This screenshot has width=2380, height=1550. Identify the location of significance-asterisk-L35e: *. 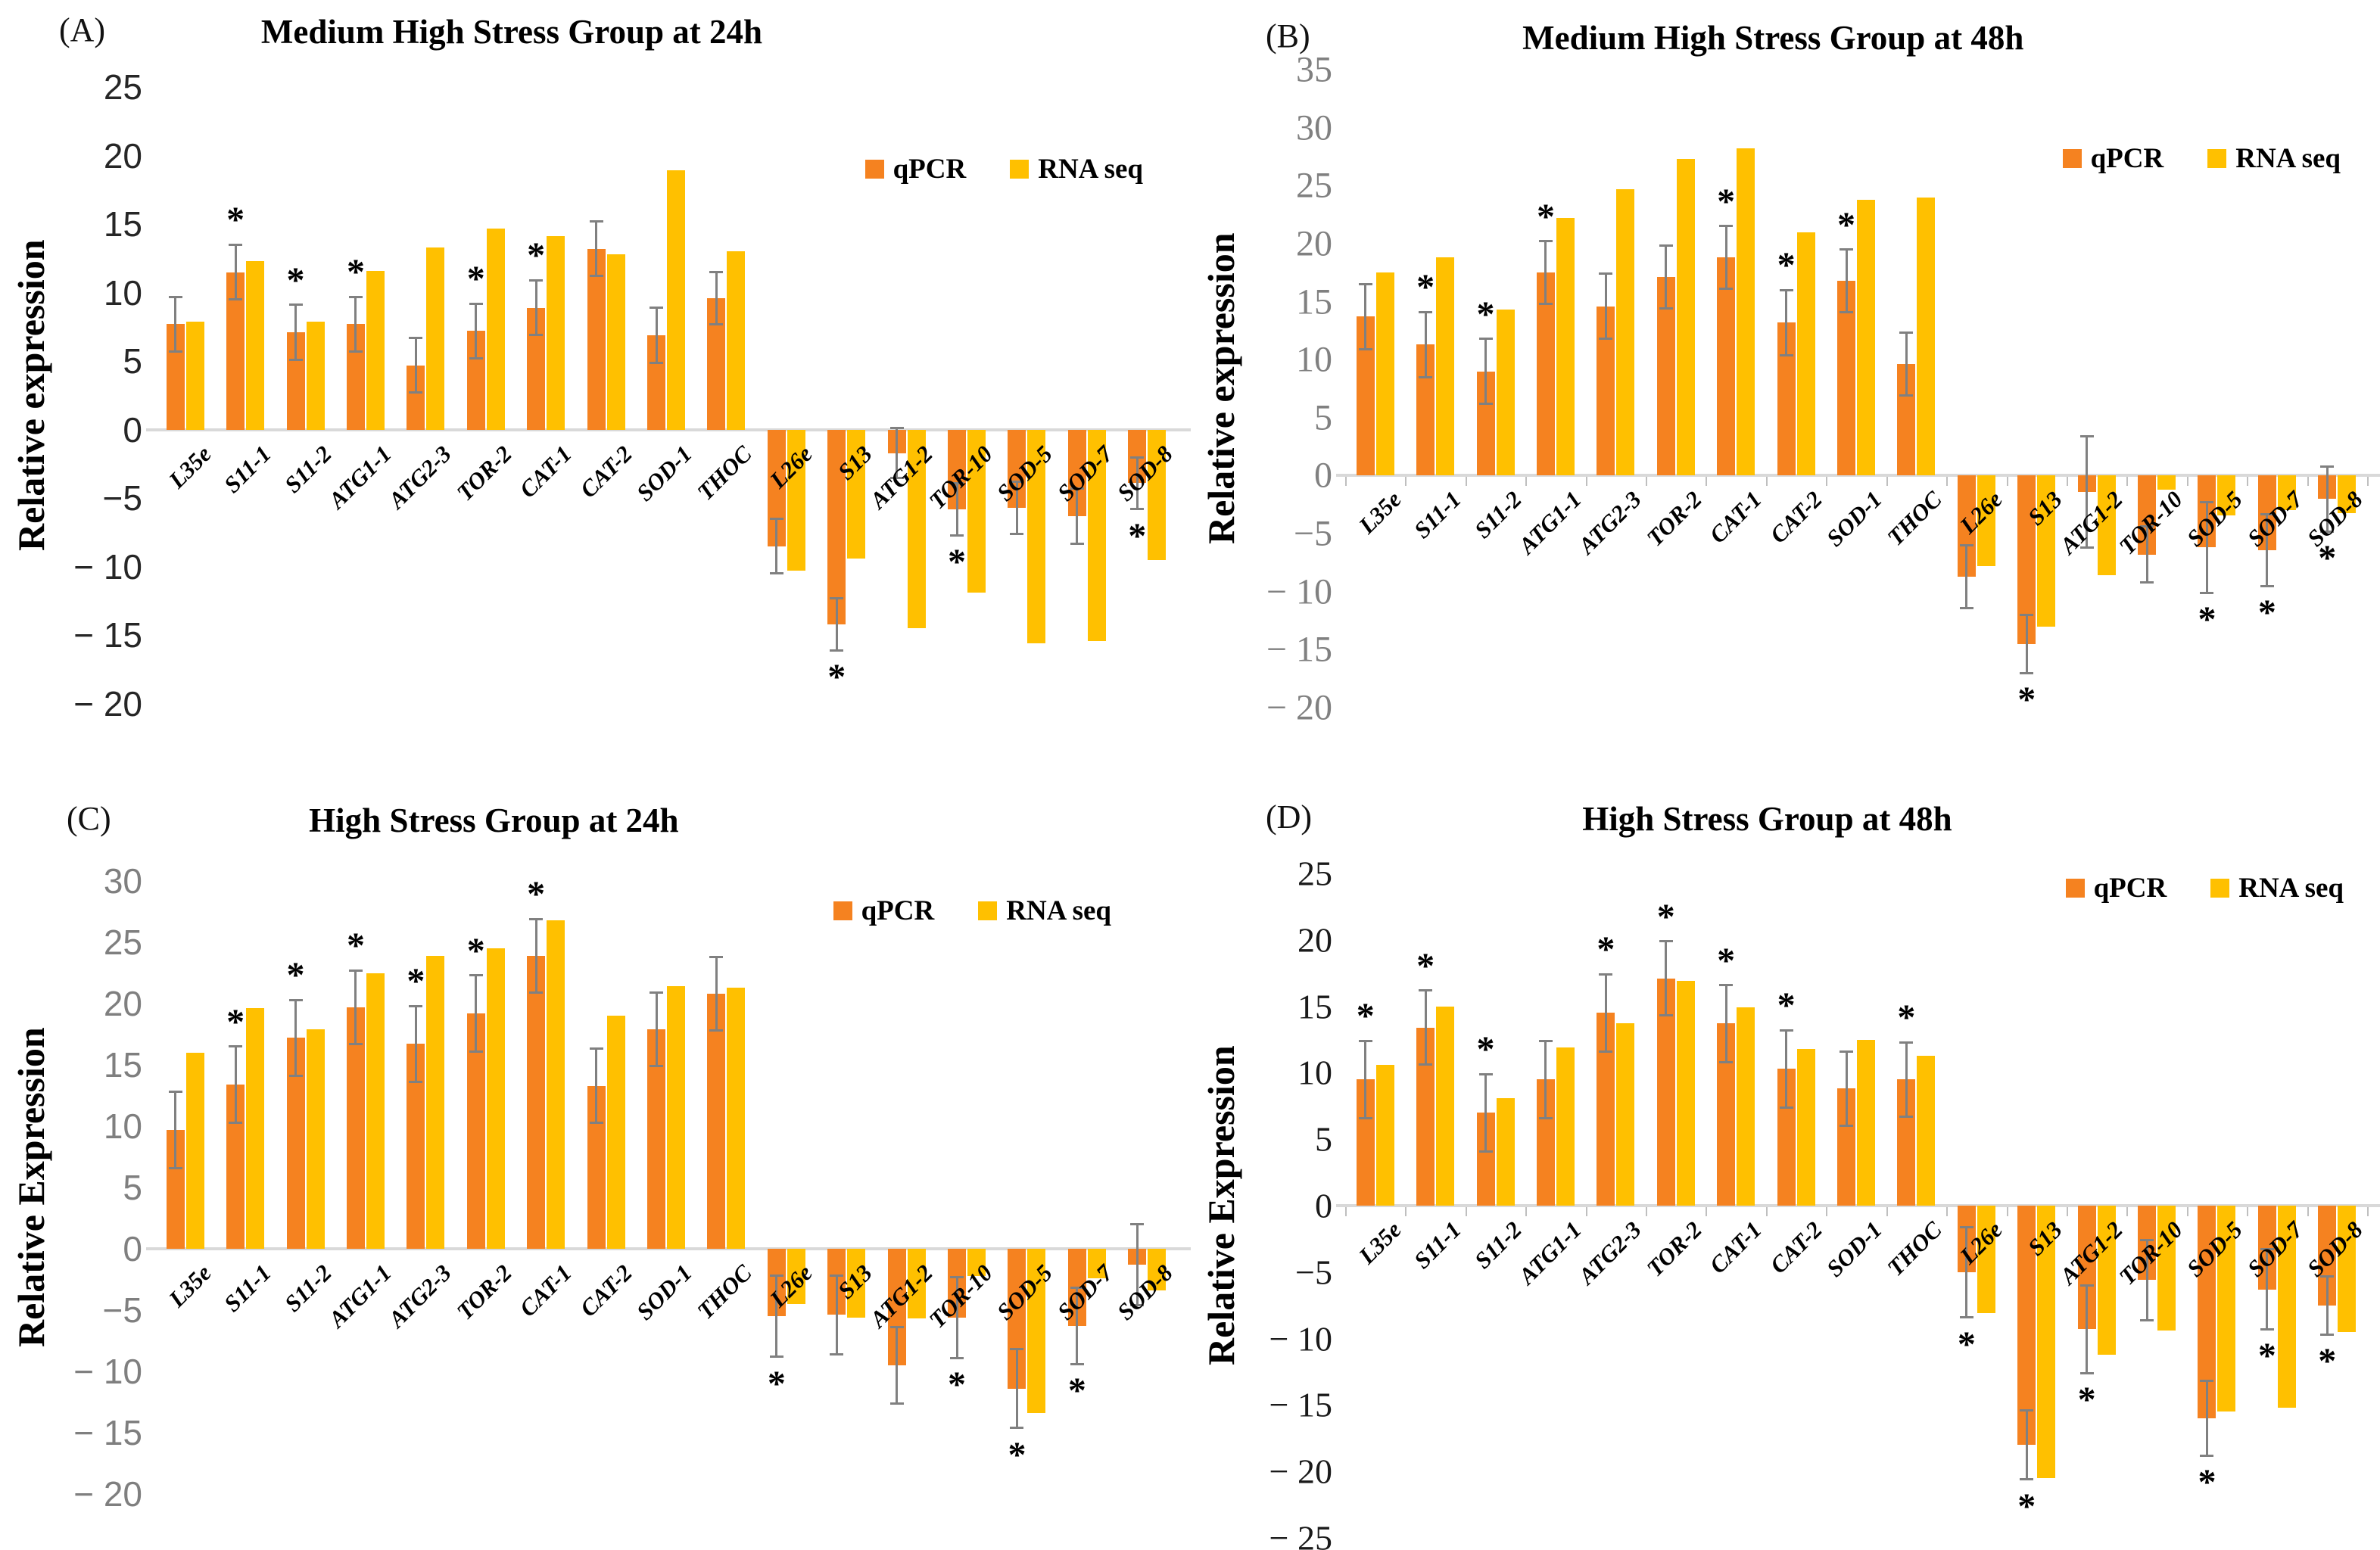
(1365, 1016).